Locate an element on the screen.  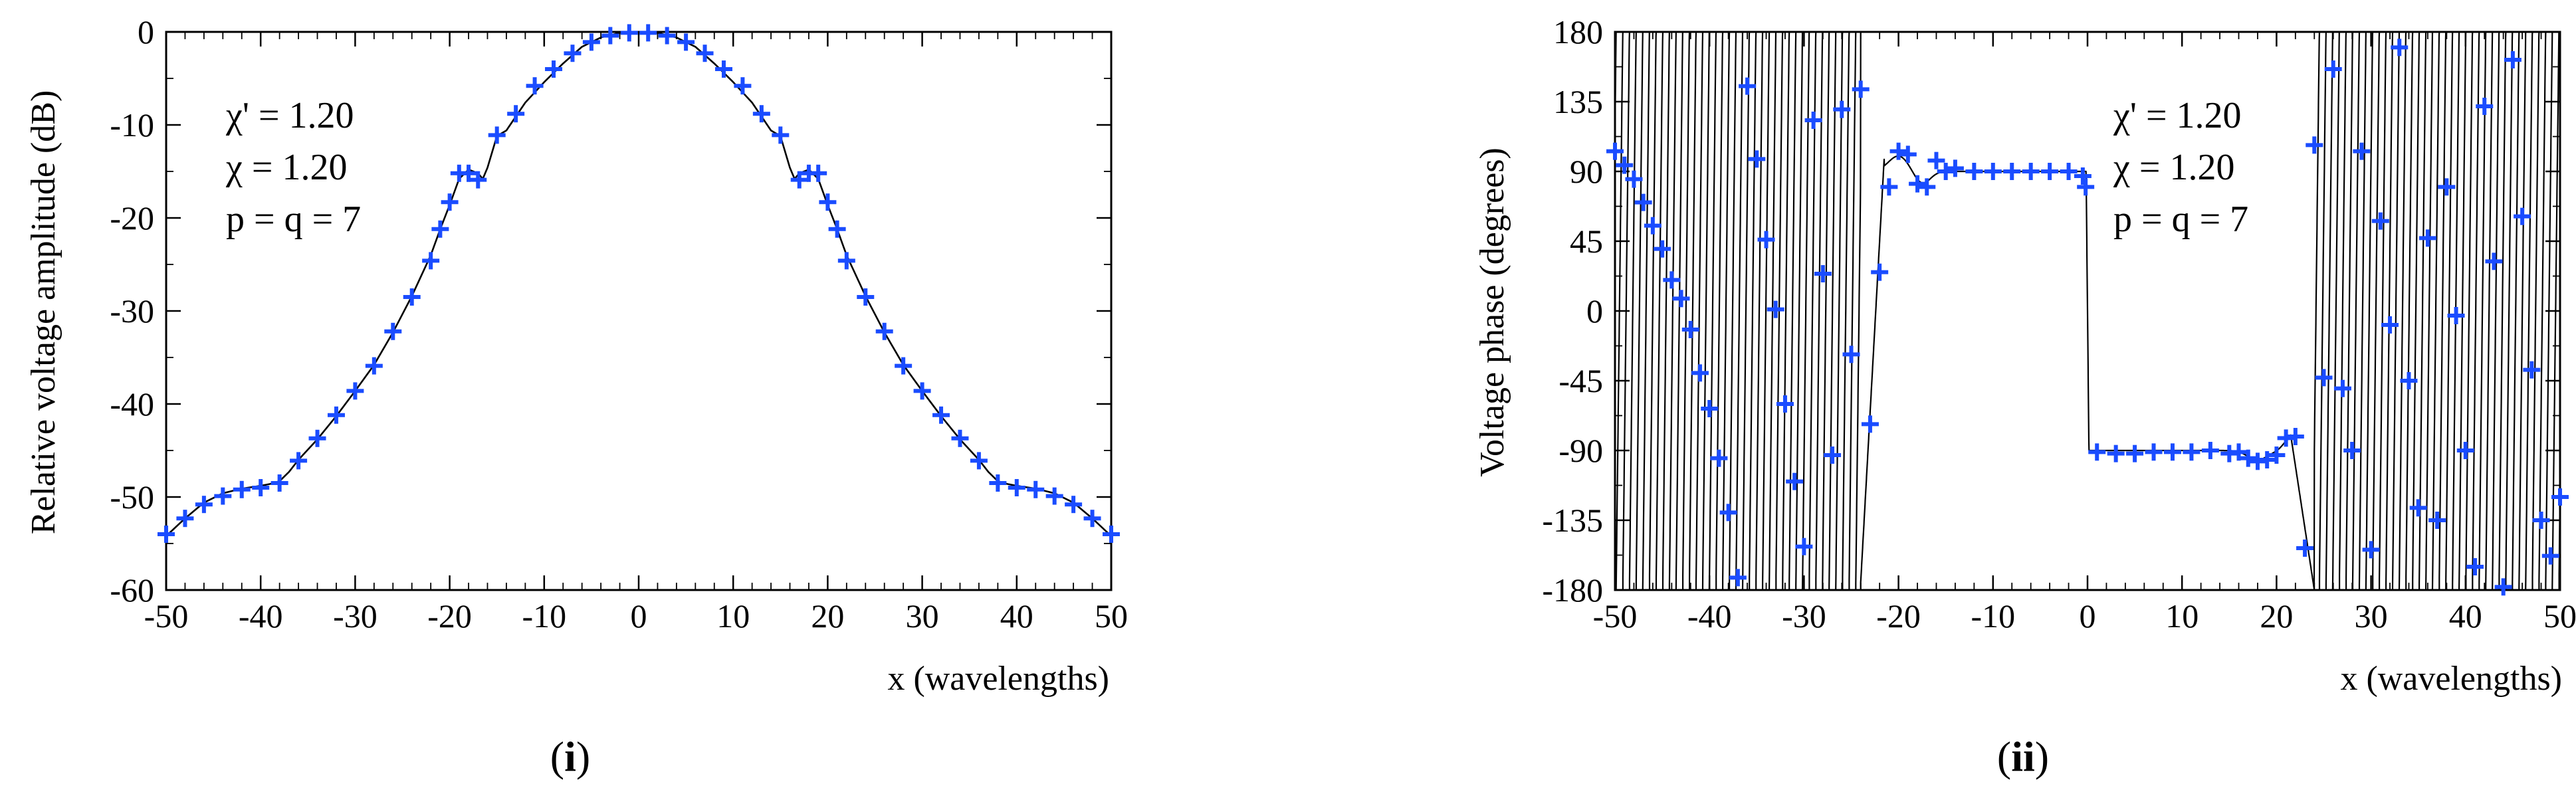
amplitude-x-tick-label: 10 is located at coordinates (733, 616).